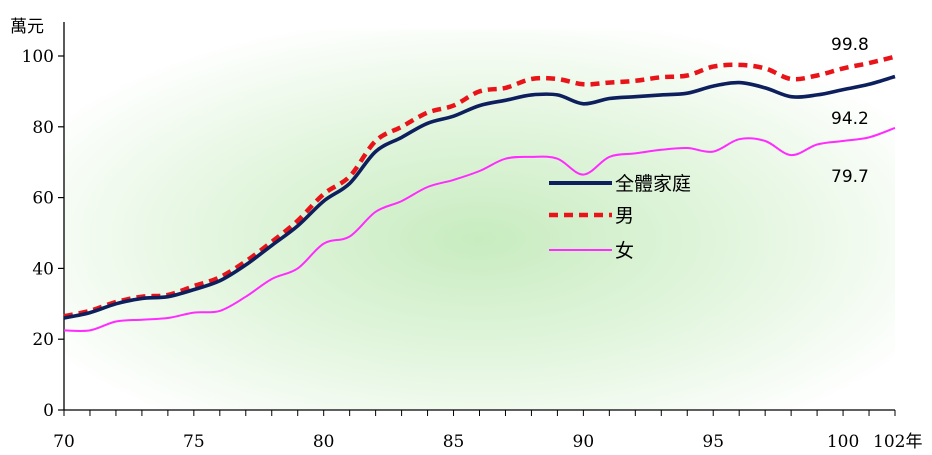 This screenshot has height=455, width=932. I want to click on legend-label-female: 女, so click(624, 251).